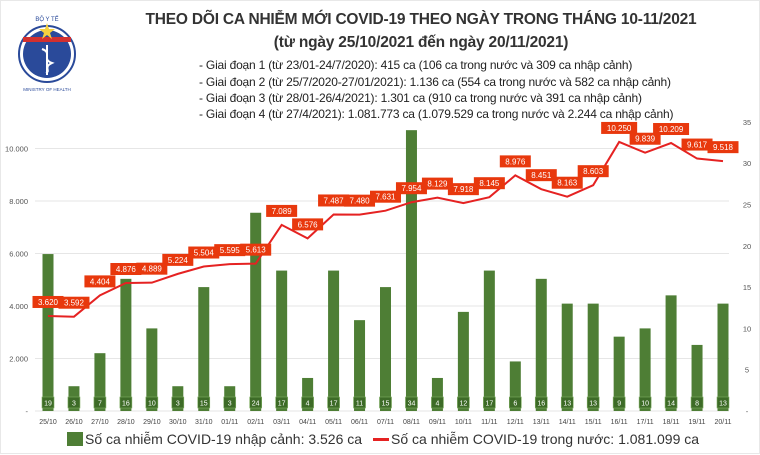 The image size is (760, 455). I want to click on right-axis-tick-label: 10, so click(747, 328).